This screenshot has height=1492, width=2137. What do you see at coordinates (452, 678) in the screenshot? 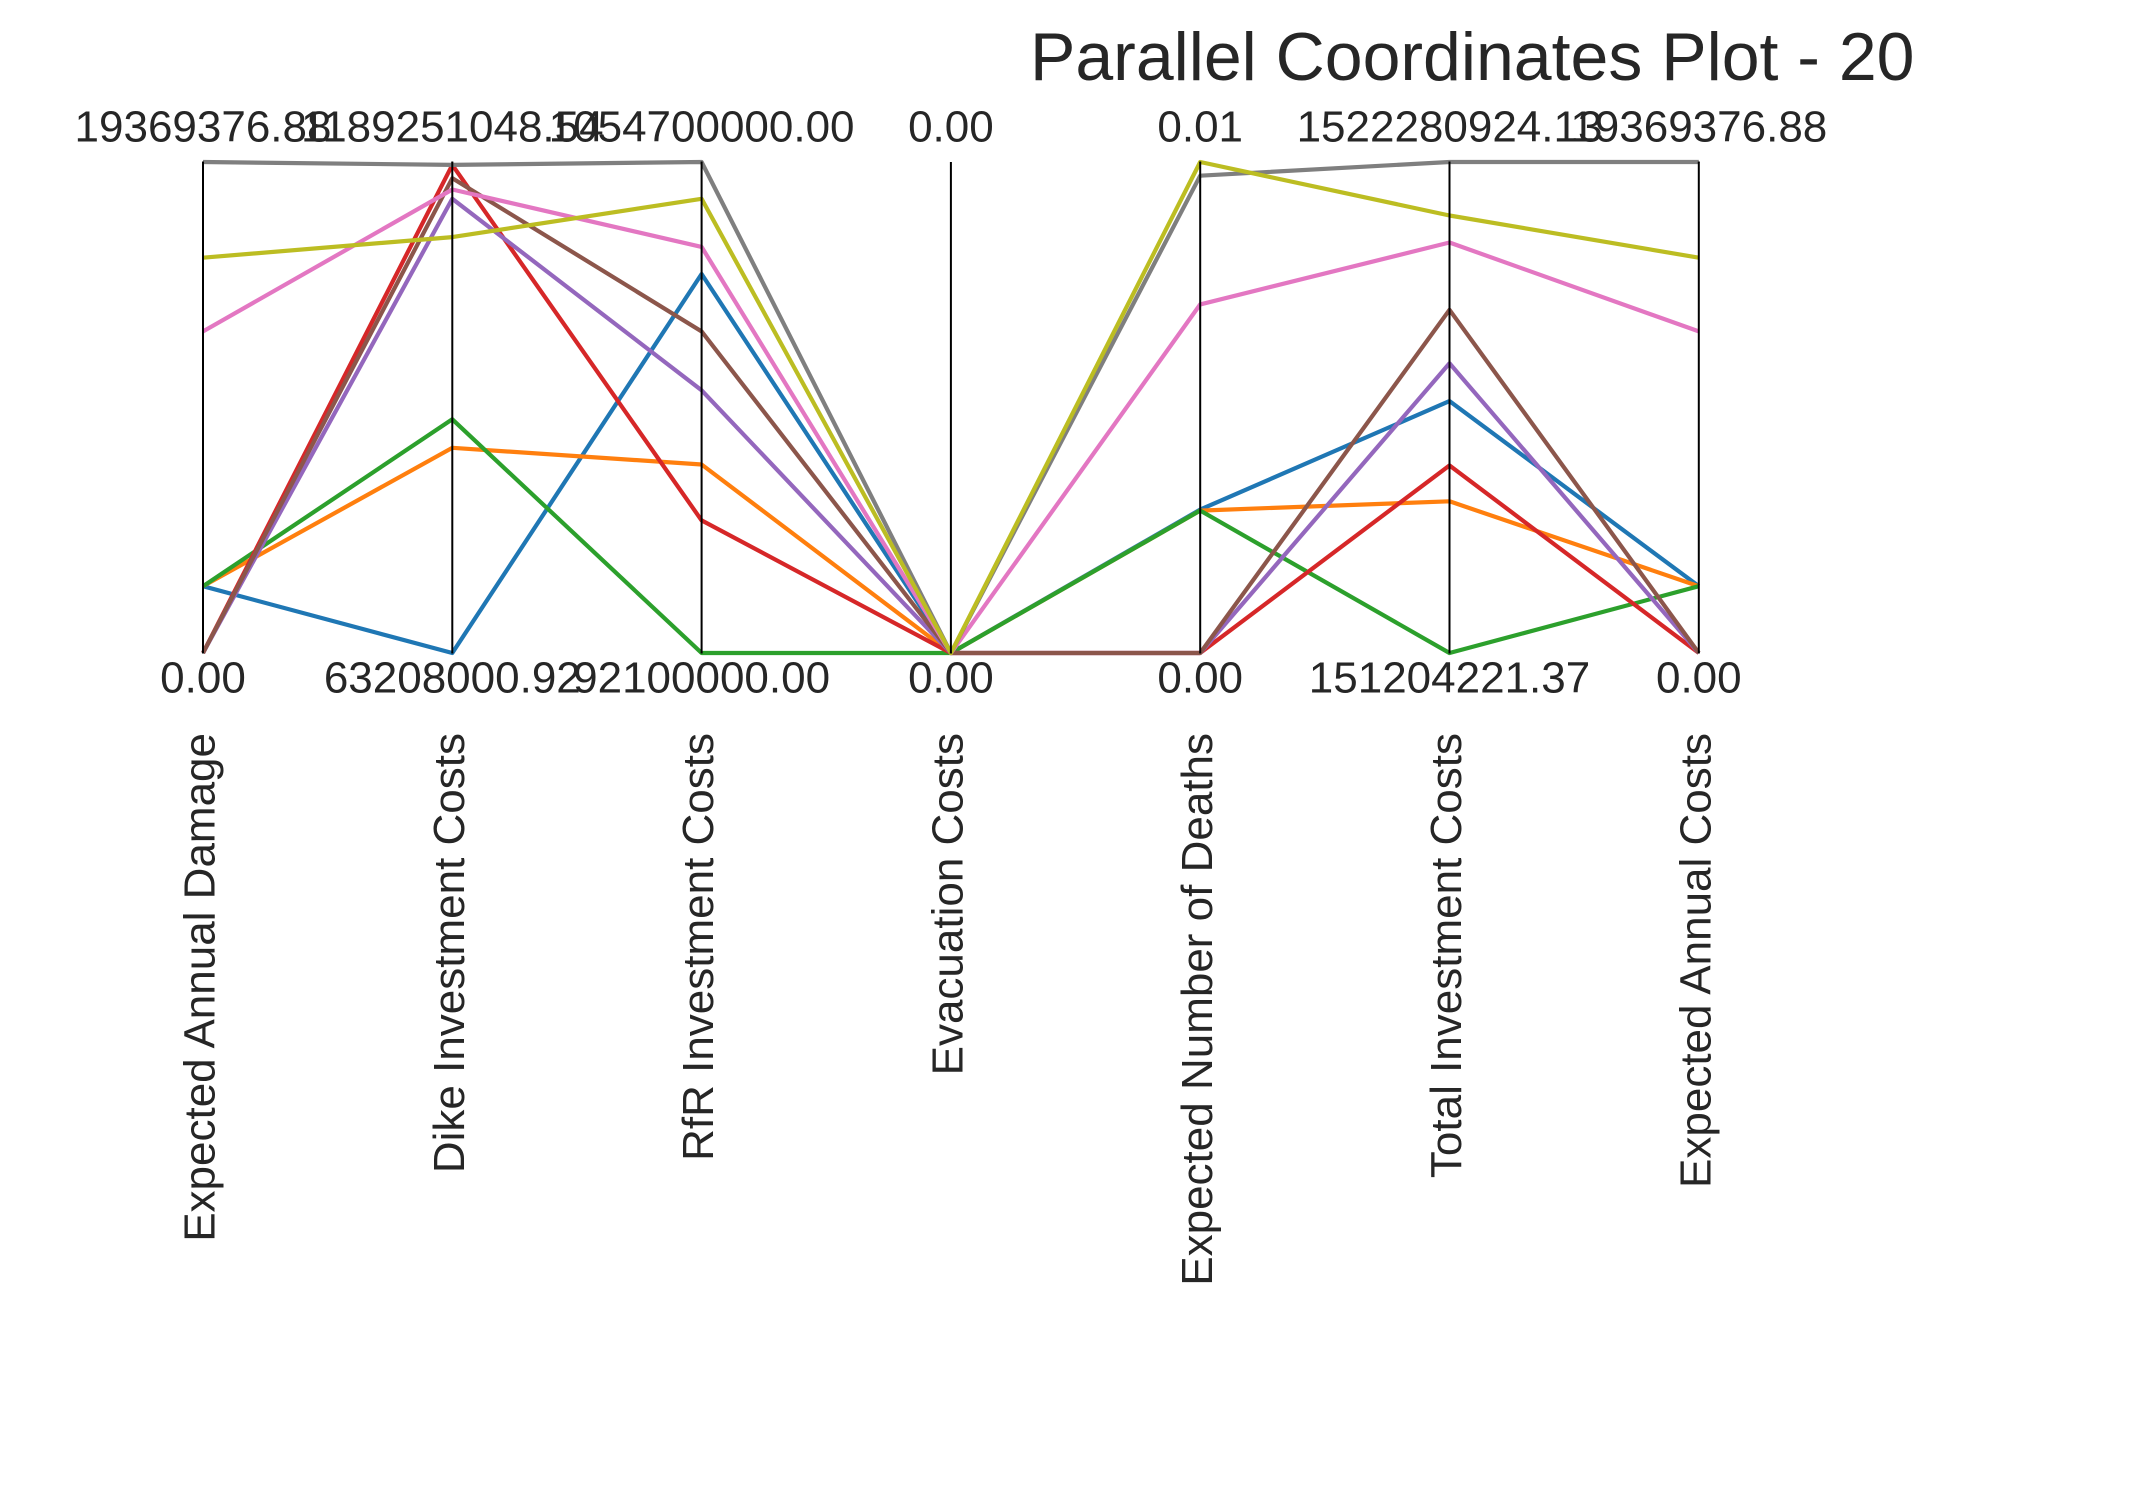
I see `tick-label: 63208000.92` at bounding box center [452, 678].